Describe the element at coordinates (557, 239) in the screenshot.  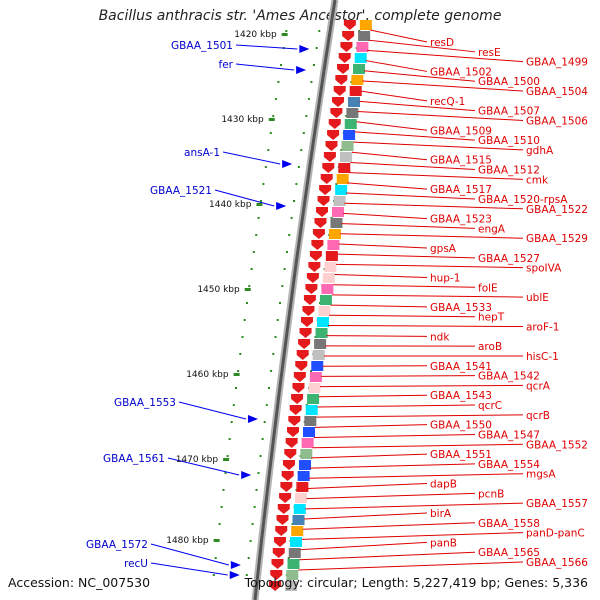
I see `right-gene-label: GBAA_1529` at that location.